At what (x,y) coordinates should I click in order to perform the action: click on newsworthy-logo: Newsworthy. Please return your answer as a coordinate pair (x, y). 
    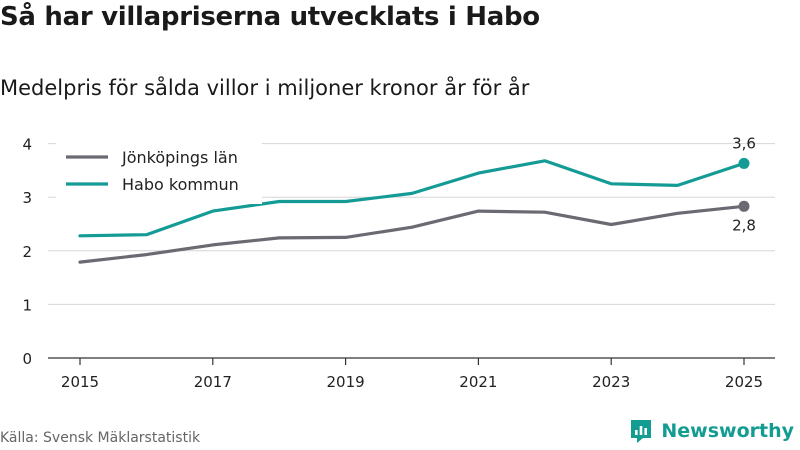
    Looking at the image, I should click on (711, 431).